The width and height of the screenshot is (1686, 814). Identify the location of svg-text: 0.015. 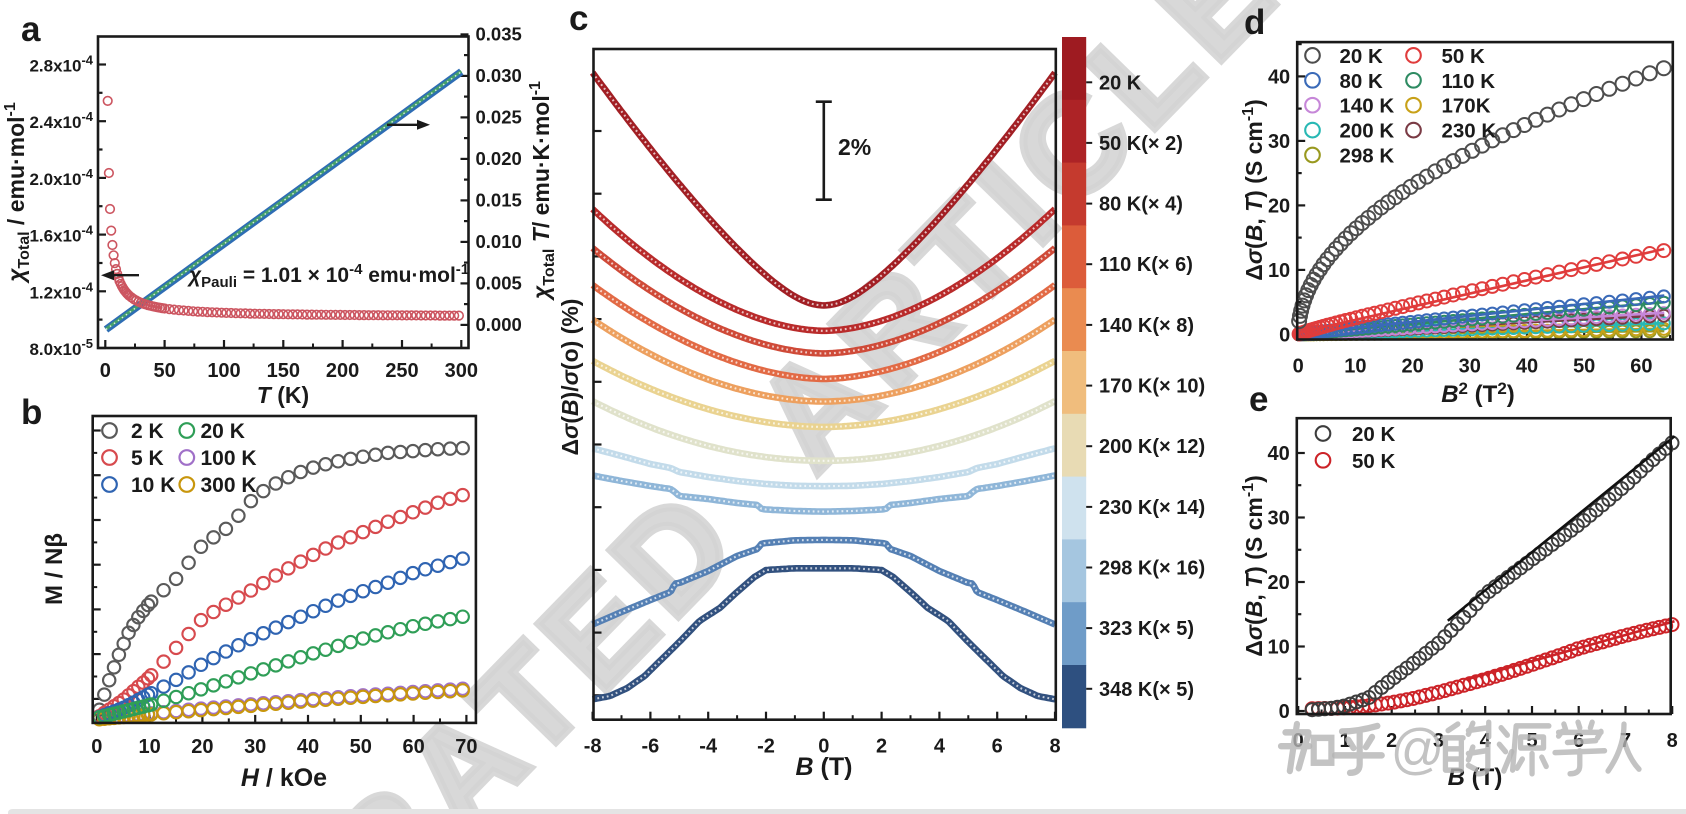
(499, 199).